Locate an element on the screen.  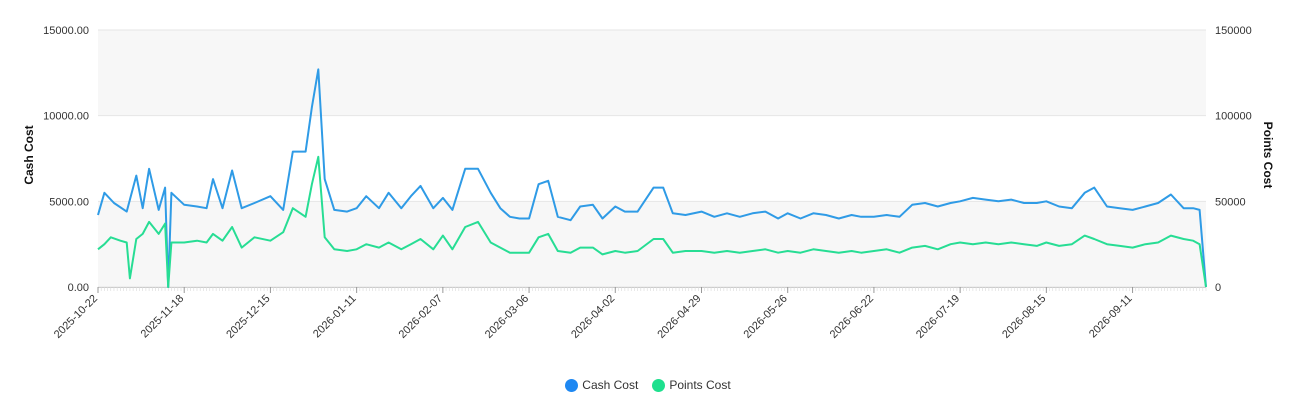
x-tick-label: 2026-08-15 is located at coordinates (1024, 317).